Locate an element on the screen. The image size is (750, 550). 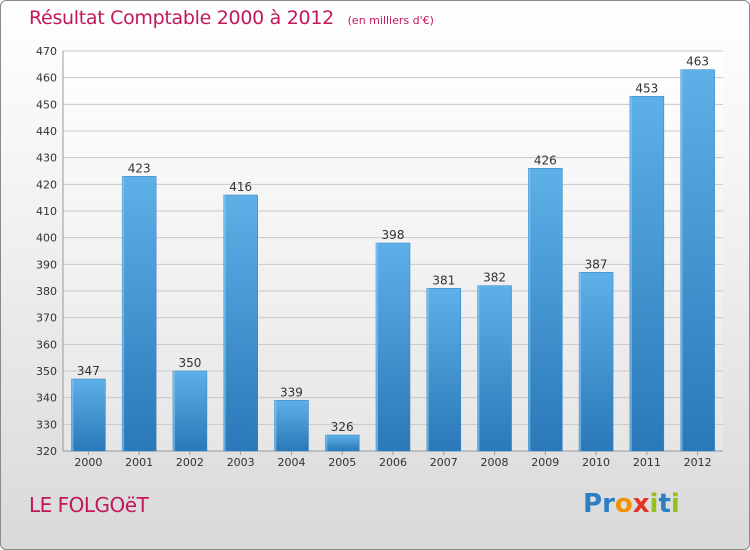
x-tick-label: 2002 is located at coordinates (190, 462).